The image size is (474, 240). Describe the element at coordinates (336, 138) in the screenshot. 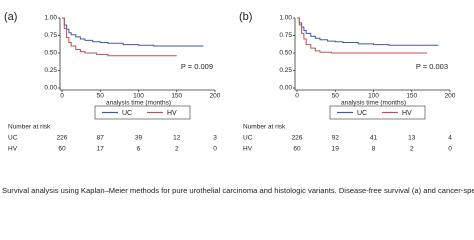

I see `risk-value: 92` at that location.